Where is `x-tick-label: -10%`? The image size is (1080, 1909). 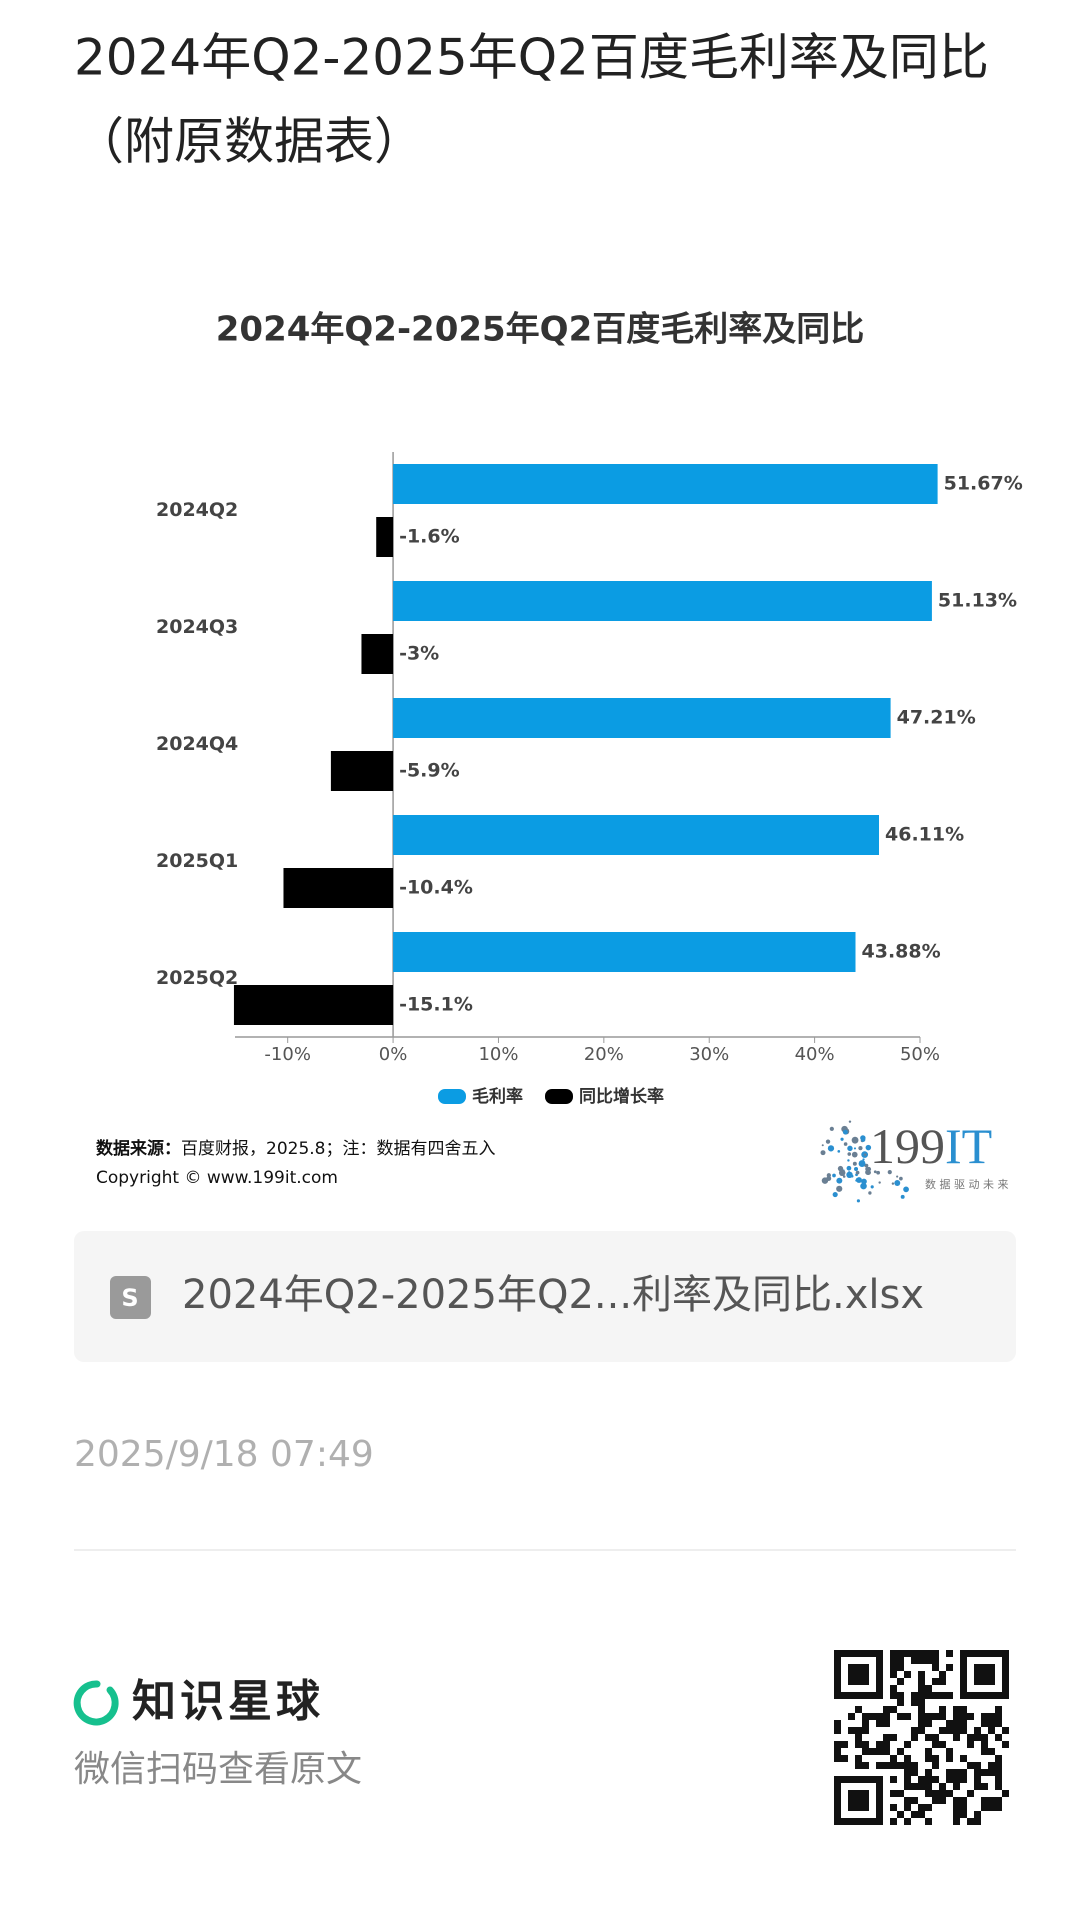 x-tick-label: -10% is located at coordinates (287, 1054).